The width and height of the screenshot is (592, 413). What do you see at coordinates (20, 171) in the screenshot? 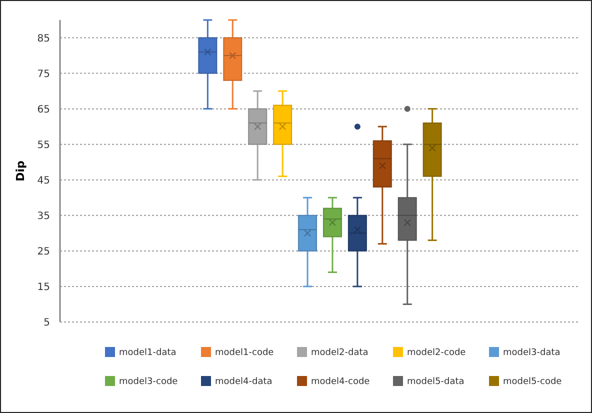
I see `y-axis-title: Dip` at bounding box center [20, 171].